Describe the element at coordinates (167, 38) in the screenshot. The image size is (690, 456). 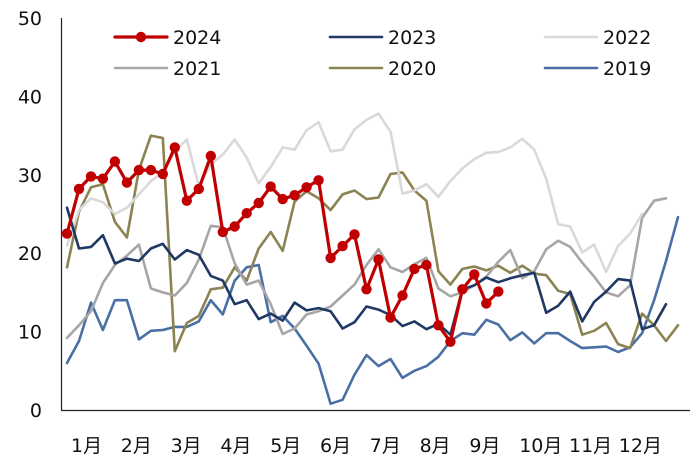
I see `legend-item-2024: 2024` at that location.